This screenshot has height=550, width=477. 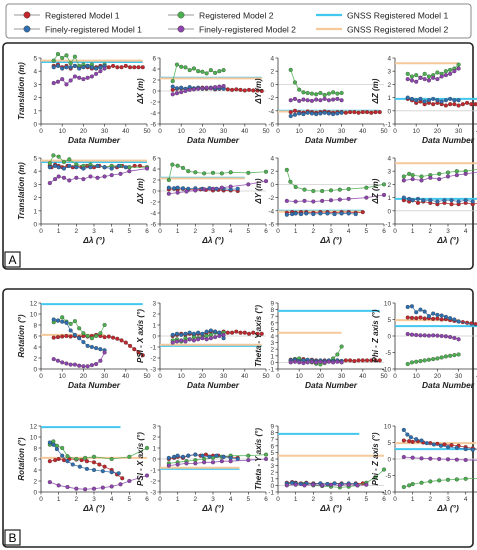 I want to click on y-axis-title: ΔZ (m), so click(x=375, y=191).